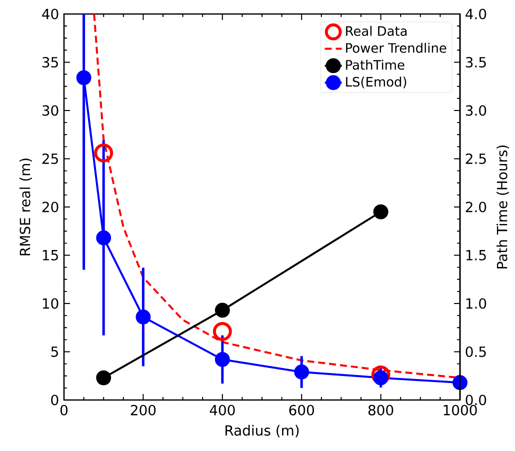 The width and height of the screenshot is (515, 451). What do you see at coordinates (476, 400) in the screenshot?
I see `y2-tick-label: 0.0` at bounding box center [476, 400].